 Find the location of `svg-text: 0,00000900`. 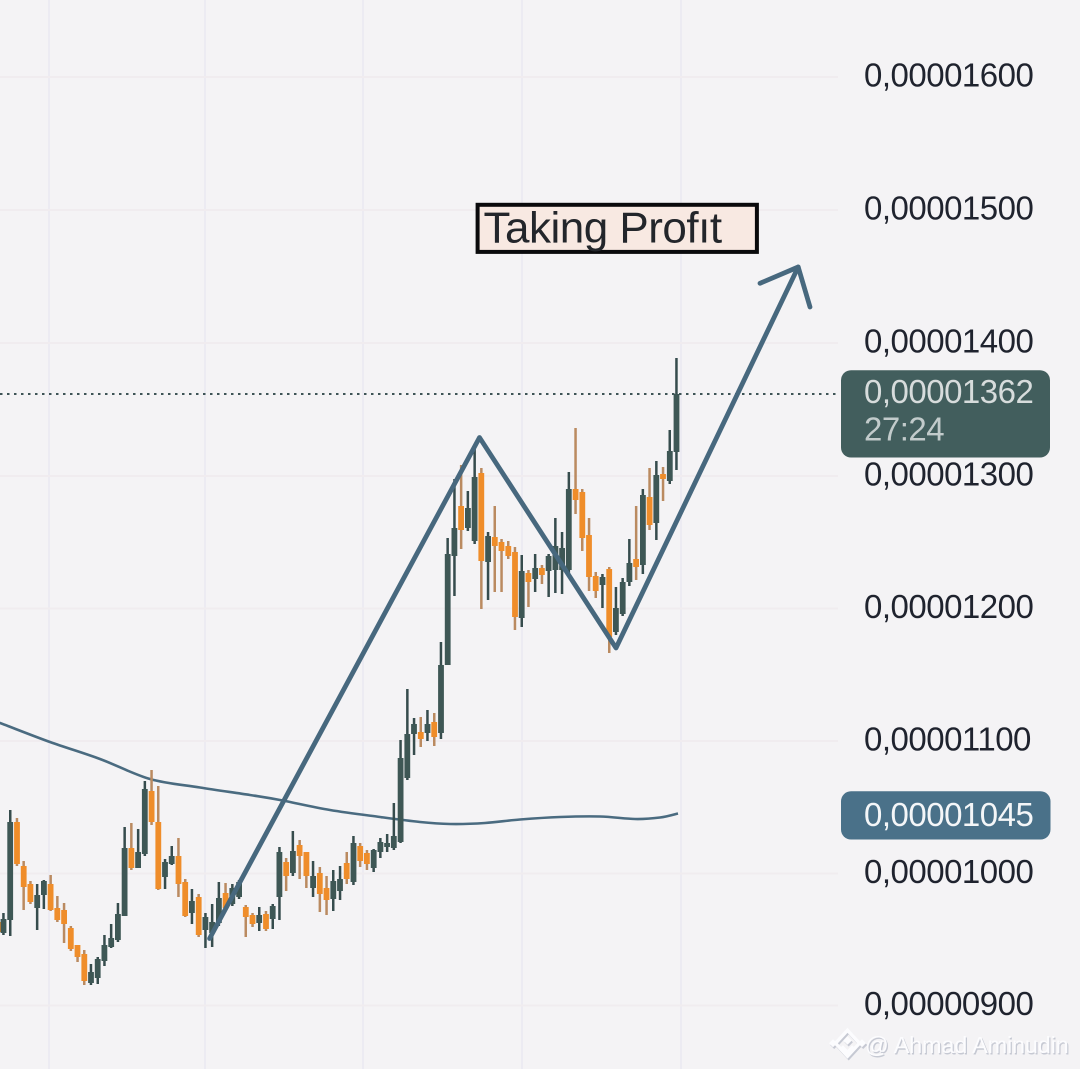

svg-text: 0,00000900 is located at coordinates (948, 1003).